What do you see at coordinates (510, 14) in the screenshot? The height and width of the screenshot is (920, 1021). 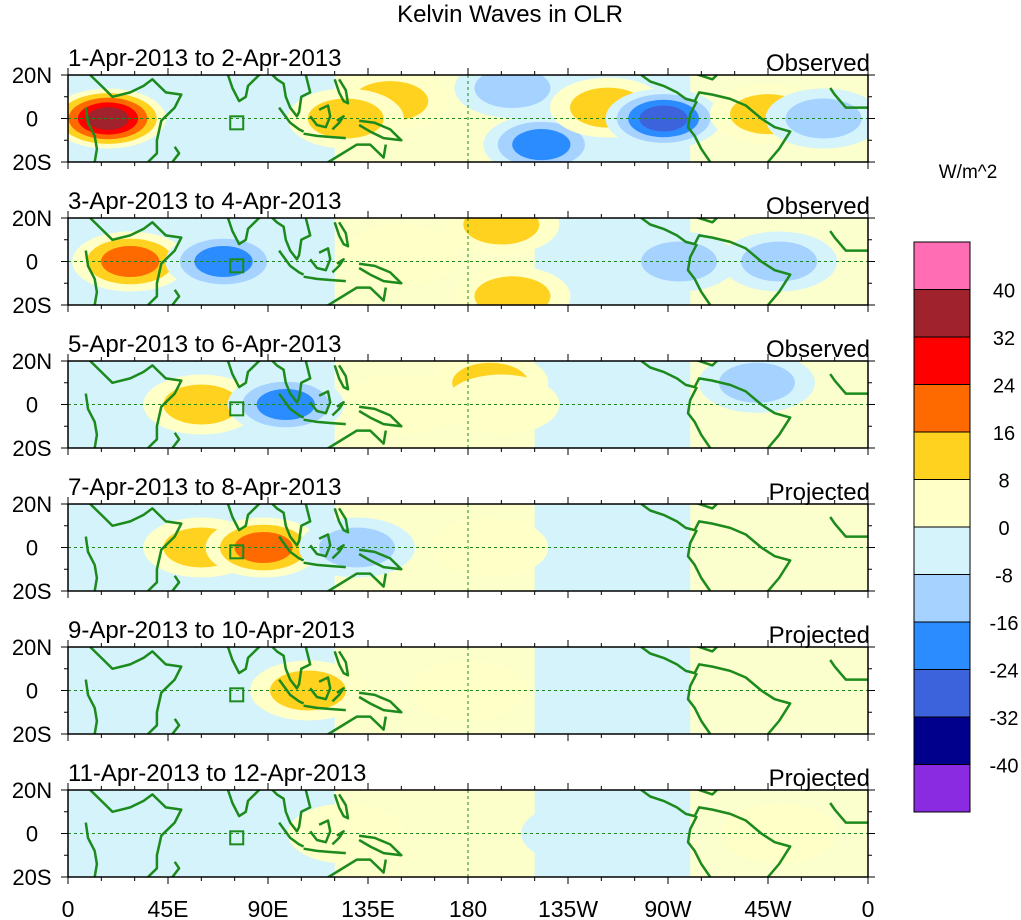 I see `chart-title: Kelvin Waves in OLR` at bounding box center [510, 14].